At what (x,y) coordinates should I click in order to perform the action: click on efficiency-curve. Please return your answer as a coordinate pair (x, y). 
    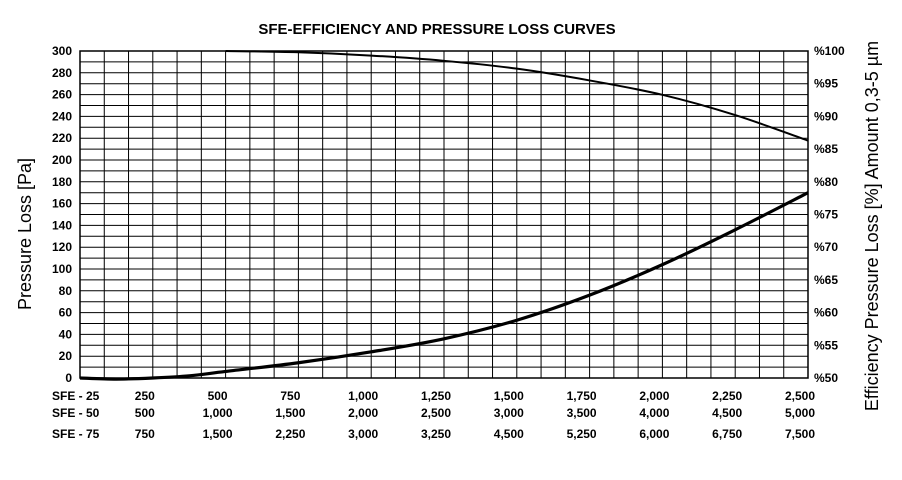
    Looking at the image, I should click on (517, 96).